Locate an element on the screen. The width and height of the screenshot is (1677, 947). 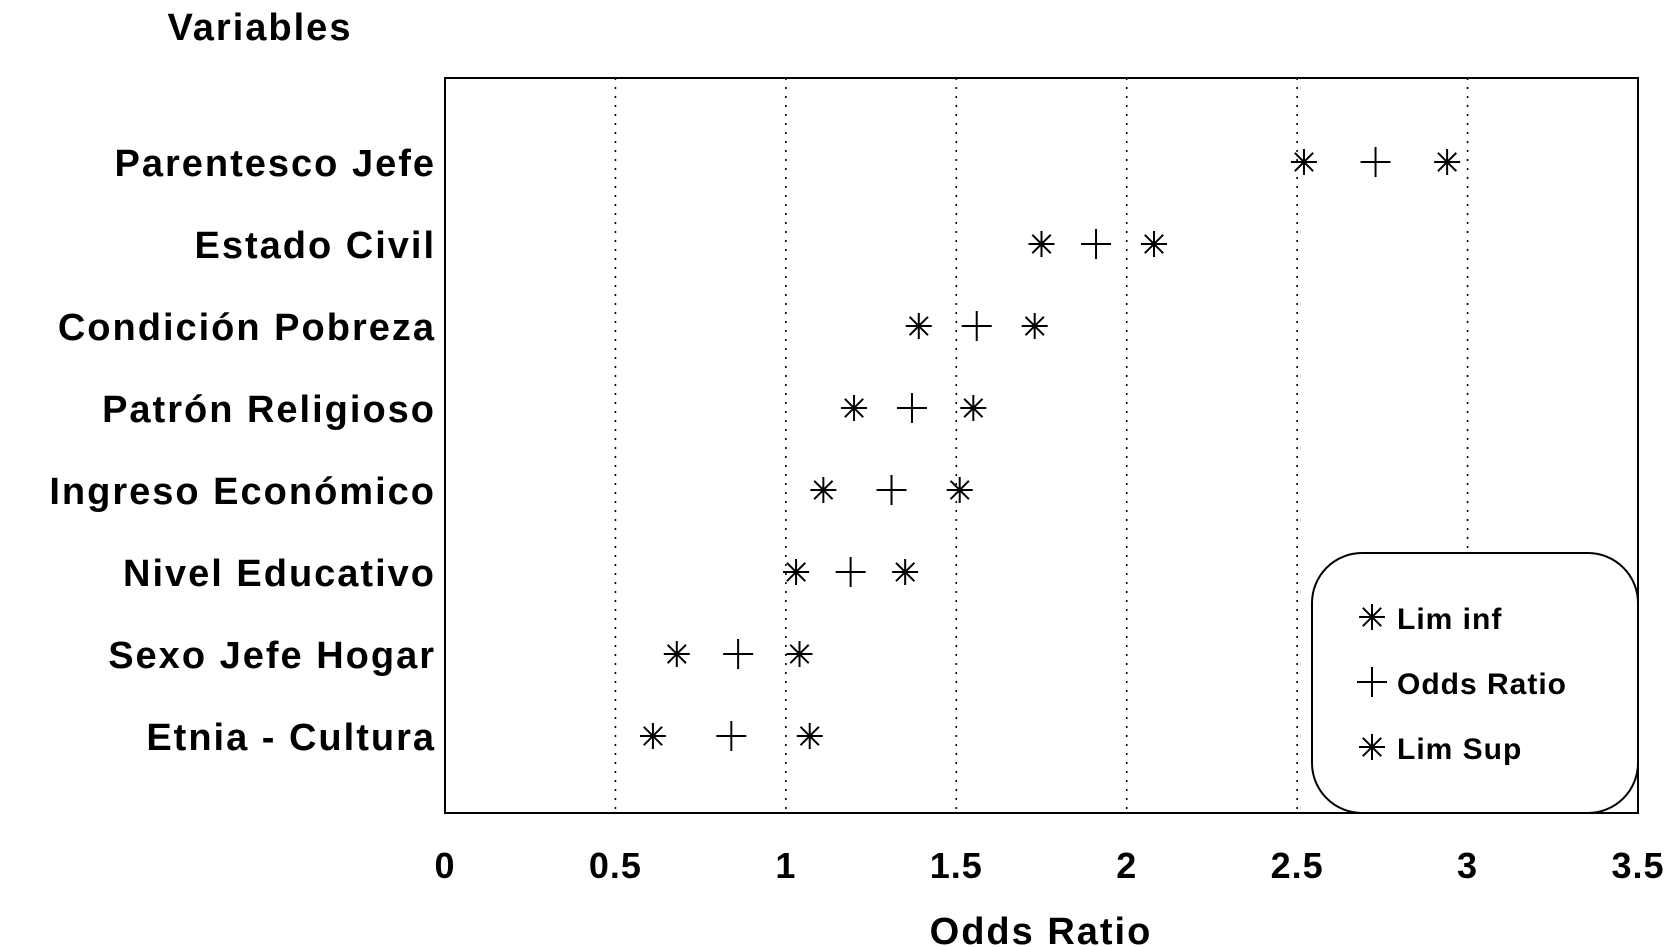
legend-marker-lim-sup is located at coordinates (1372, 747).